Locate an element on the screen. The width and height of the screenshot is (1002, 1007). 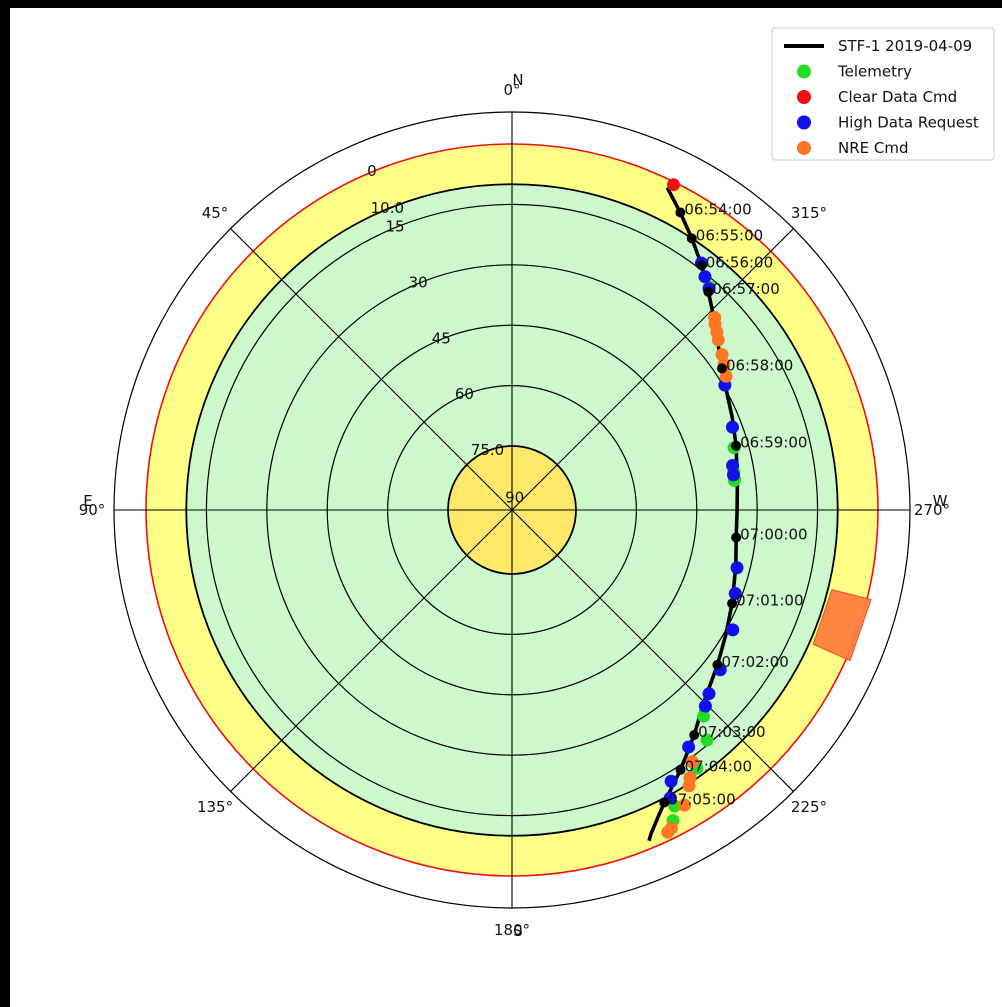
compass-label: E is located at coordinates (87, 501).